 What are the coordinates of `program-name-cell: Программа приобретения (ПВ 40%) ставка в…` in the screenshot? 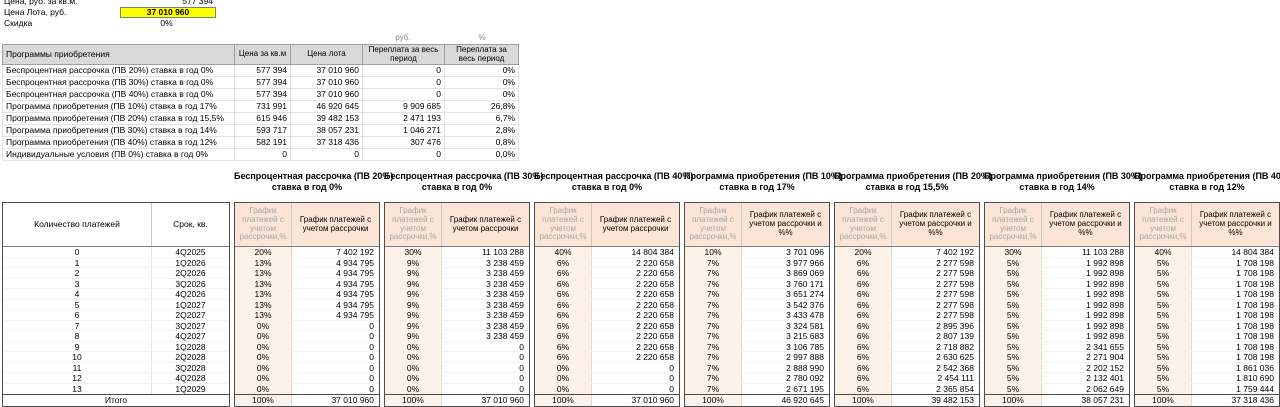 It's located at (118, 142).